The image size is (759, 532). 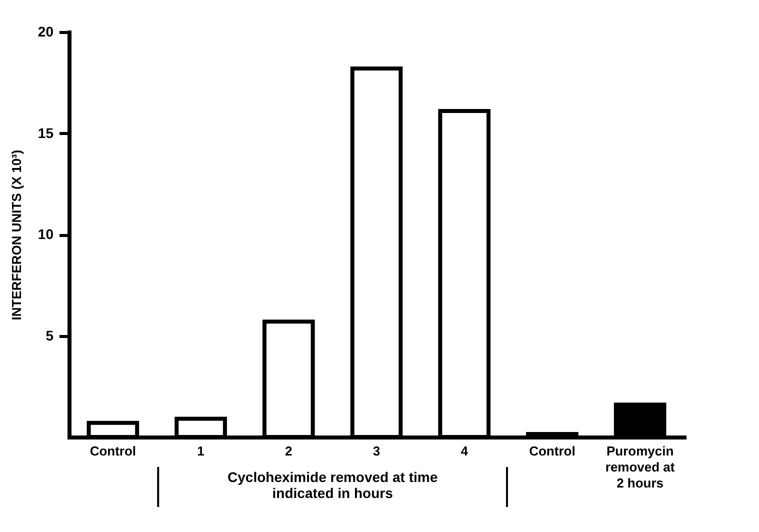 I want to click on x-tick-label: 2, so click(x=288, y=451).